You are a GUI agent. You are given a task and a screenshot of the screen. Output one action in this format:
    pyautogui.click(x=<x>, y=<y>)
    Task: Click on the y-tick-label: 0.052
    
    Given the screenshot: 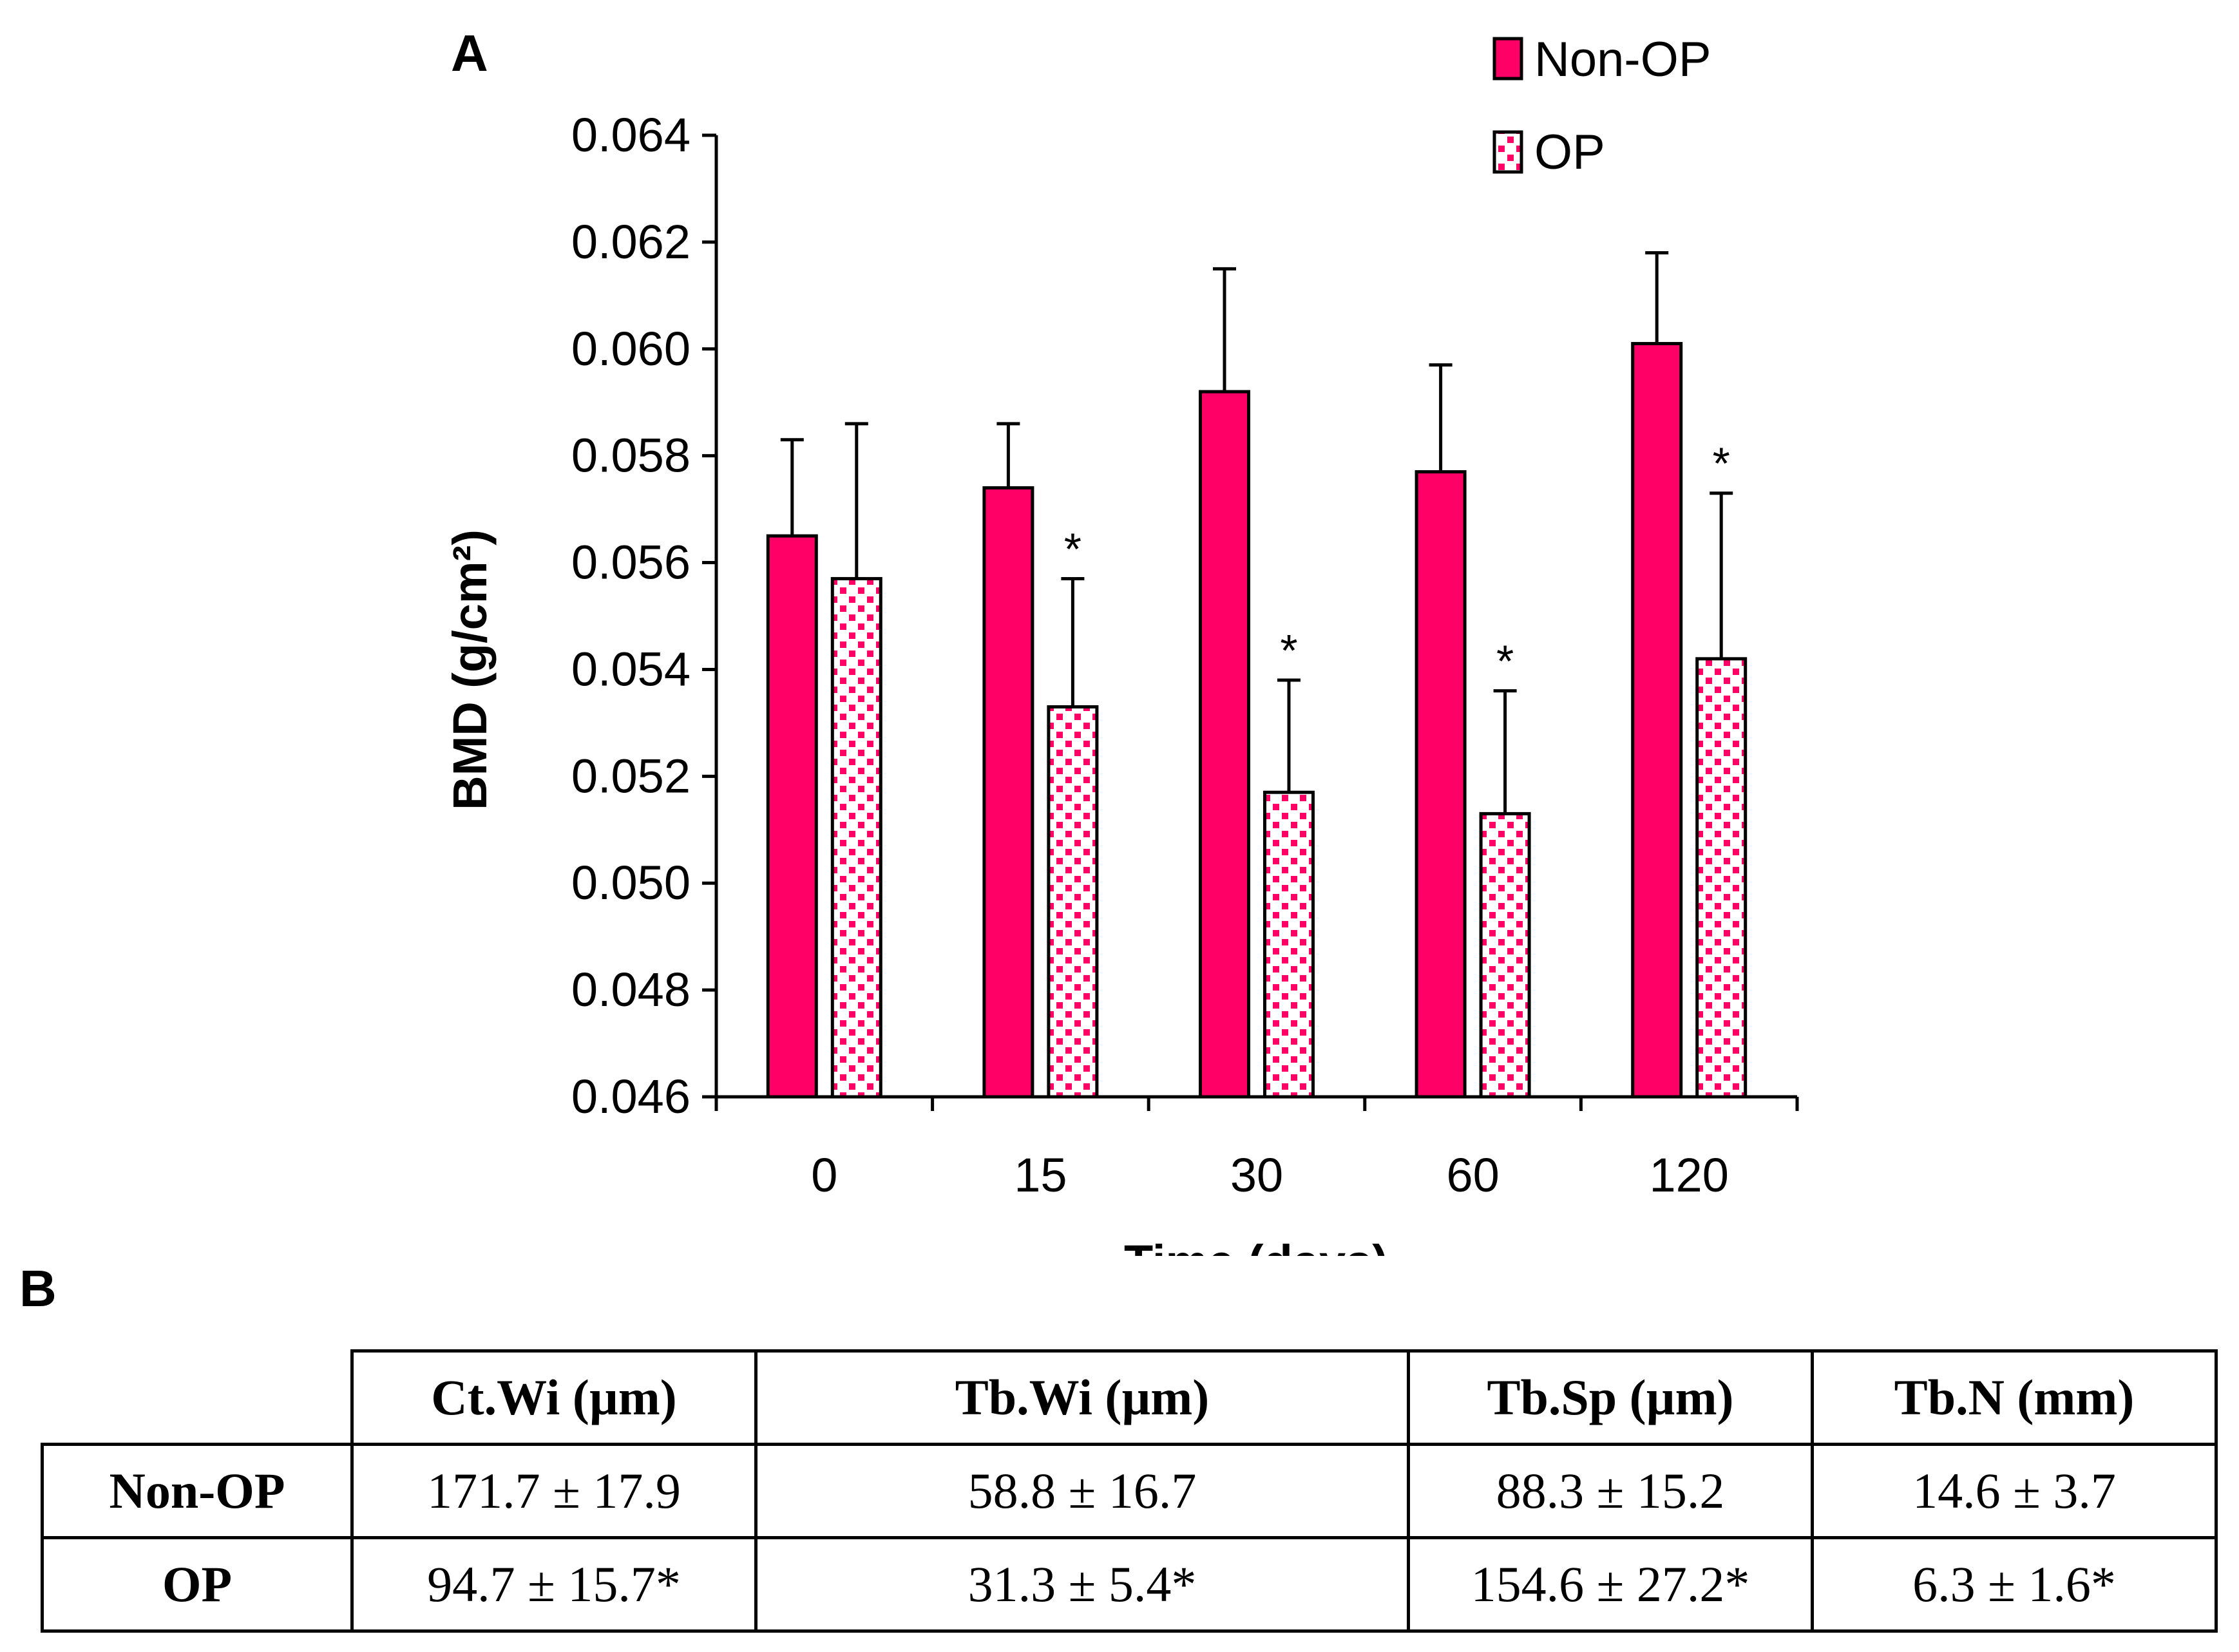 What is the action you would take?
    pyautogui.click(x=631, y=776)
    